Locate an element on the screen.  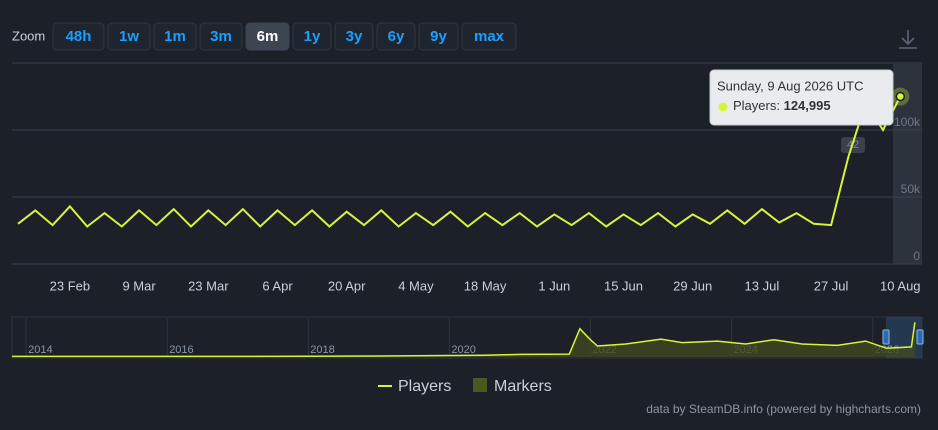
y-tick-label: 0 is located at coordinates (916, 256).